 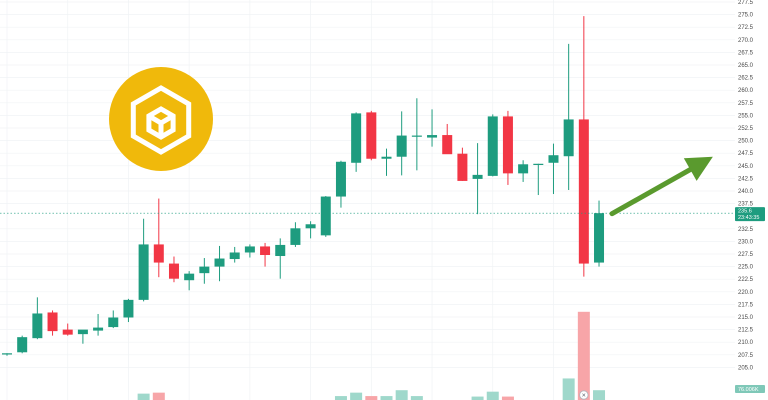 I want to click on price-tag-countdown: 23:43:35, so click(x=748, y=218).